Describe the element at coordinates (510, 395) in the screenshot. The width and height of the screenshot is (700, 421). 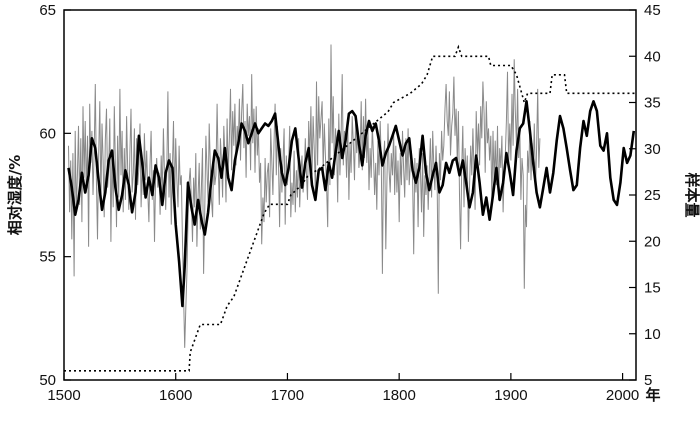
I see `x-tick-label: 1900` at that location.